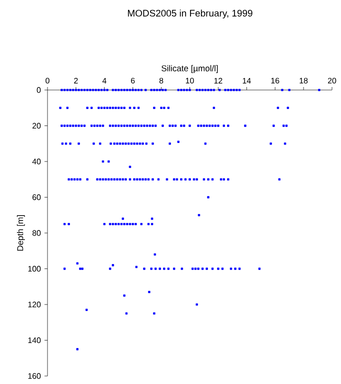 Image resolution: width=341 pixels, height=384 pixels. What do you see at coordinates (20, 233) in the screenshot?
I see `y-axis-title: Depth [m]` at bounding box center [20, 233].